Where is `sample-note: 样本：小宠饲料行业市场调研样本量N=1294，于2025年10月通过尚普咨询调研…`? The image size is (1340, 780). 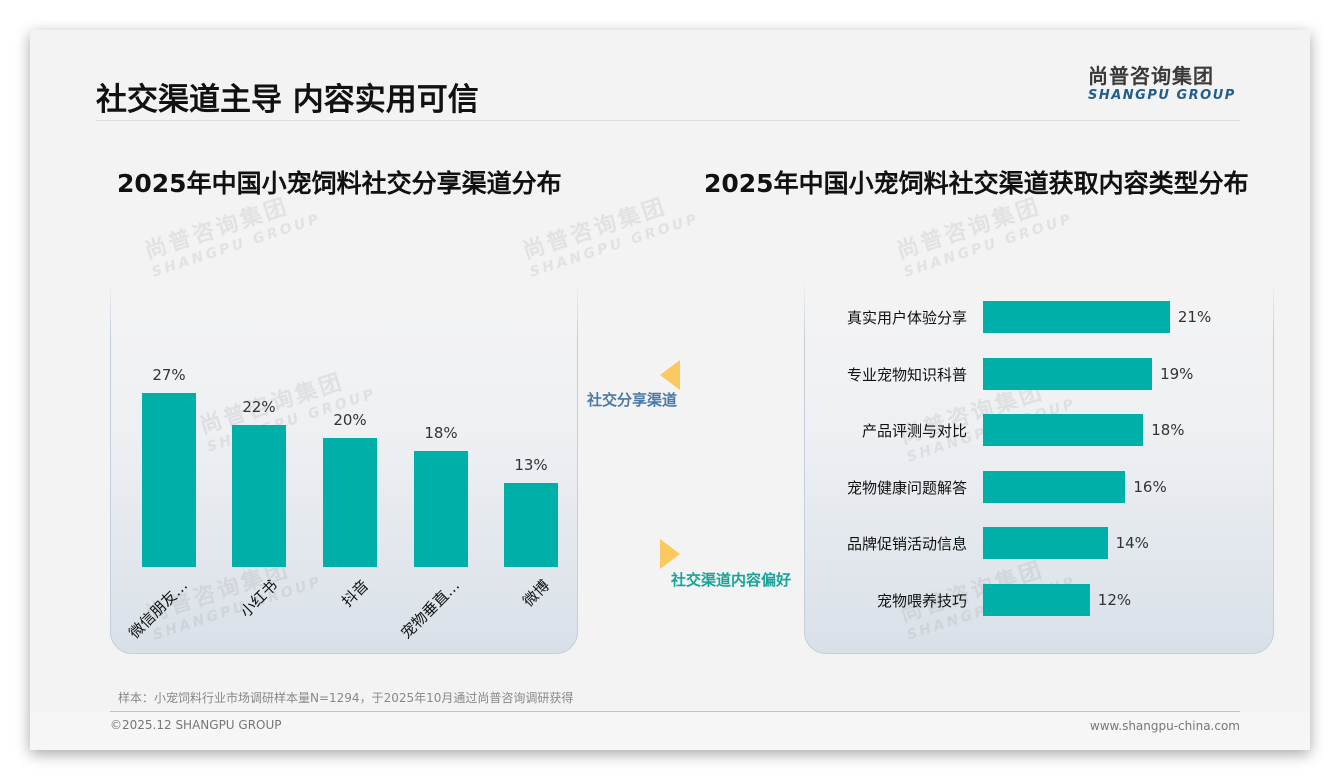 sample-note: 样本：小宠饲料行业市场调研样本量N=1294，于2025年10月通过尚普咨询调研… is located at coordinates (346, 698).